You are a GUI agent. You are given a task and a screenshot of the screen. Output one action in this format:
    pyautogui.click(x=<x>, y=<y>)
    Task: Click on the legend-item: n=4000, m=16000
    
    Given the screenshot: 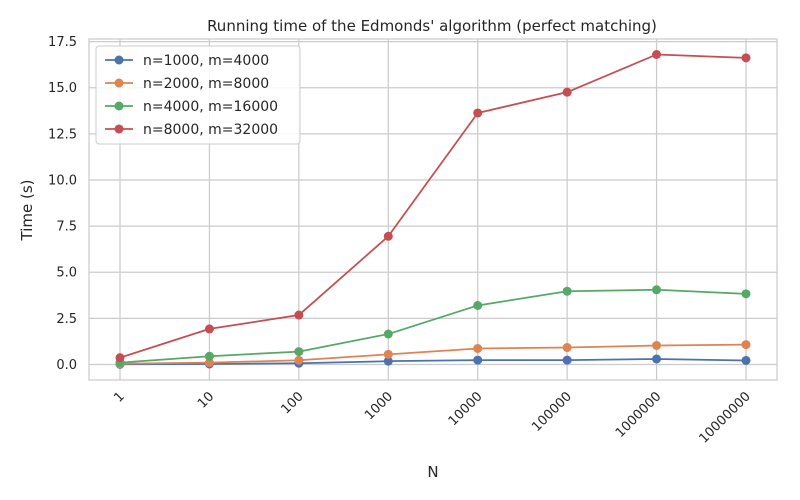 What is the action you would take?
    pyautogui.click(x=191, y=107)
    